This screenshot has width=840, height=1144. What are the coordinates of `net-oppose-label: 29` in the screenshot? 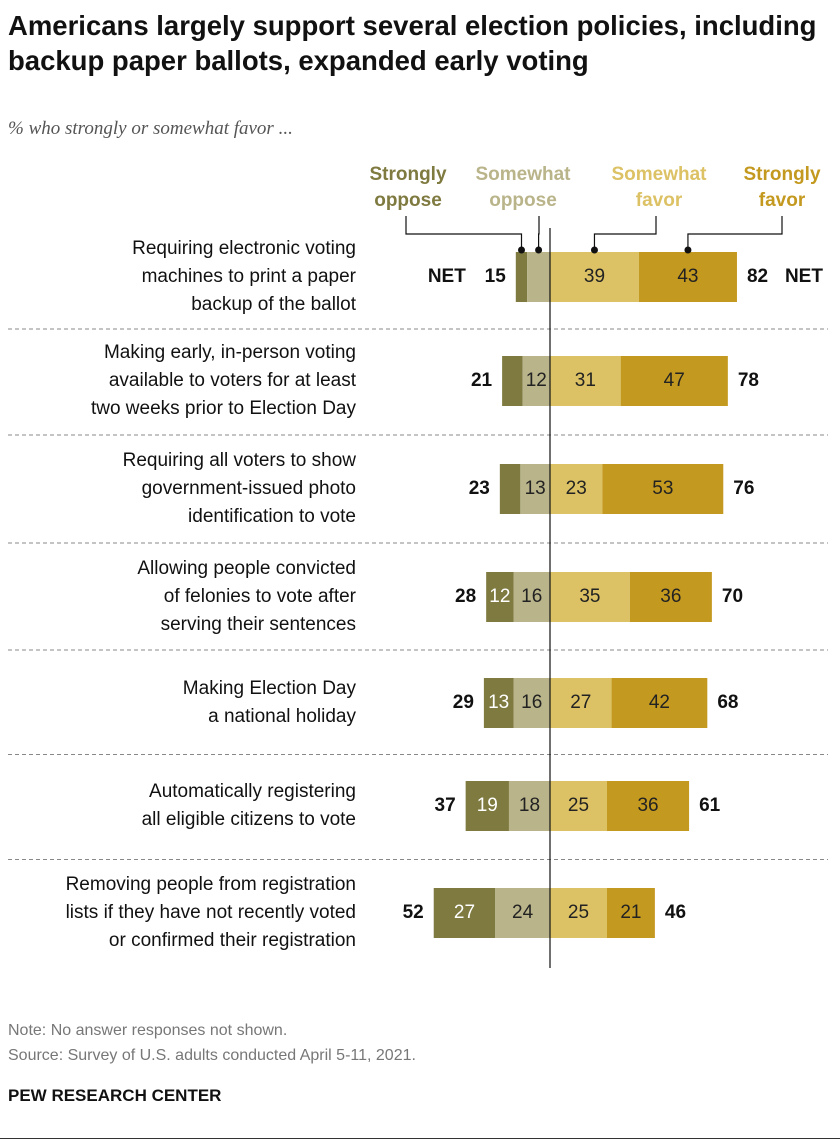 It's located at (463, 702).